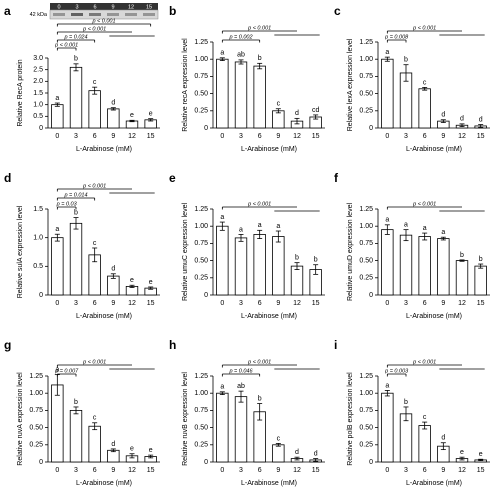 The height and width of the screenshot is (500, 494). I want to click on p-value: p = 0.03, so click(67, 204).